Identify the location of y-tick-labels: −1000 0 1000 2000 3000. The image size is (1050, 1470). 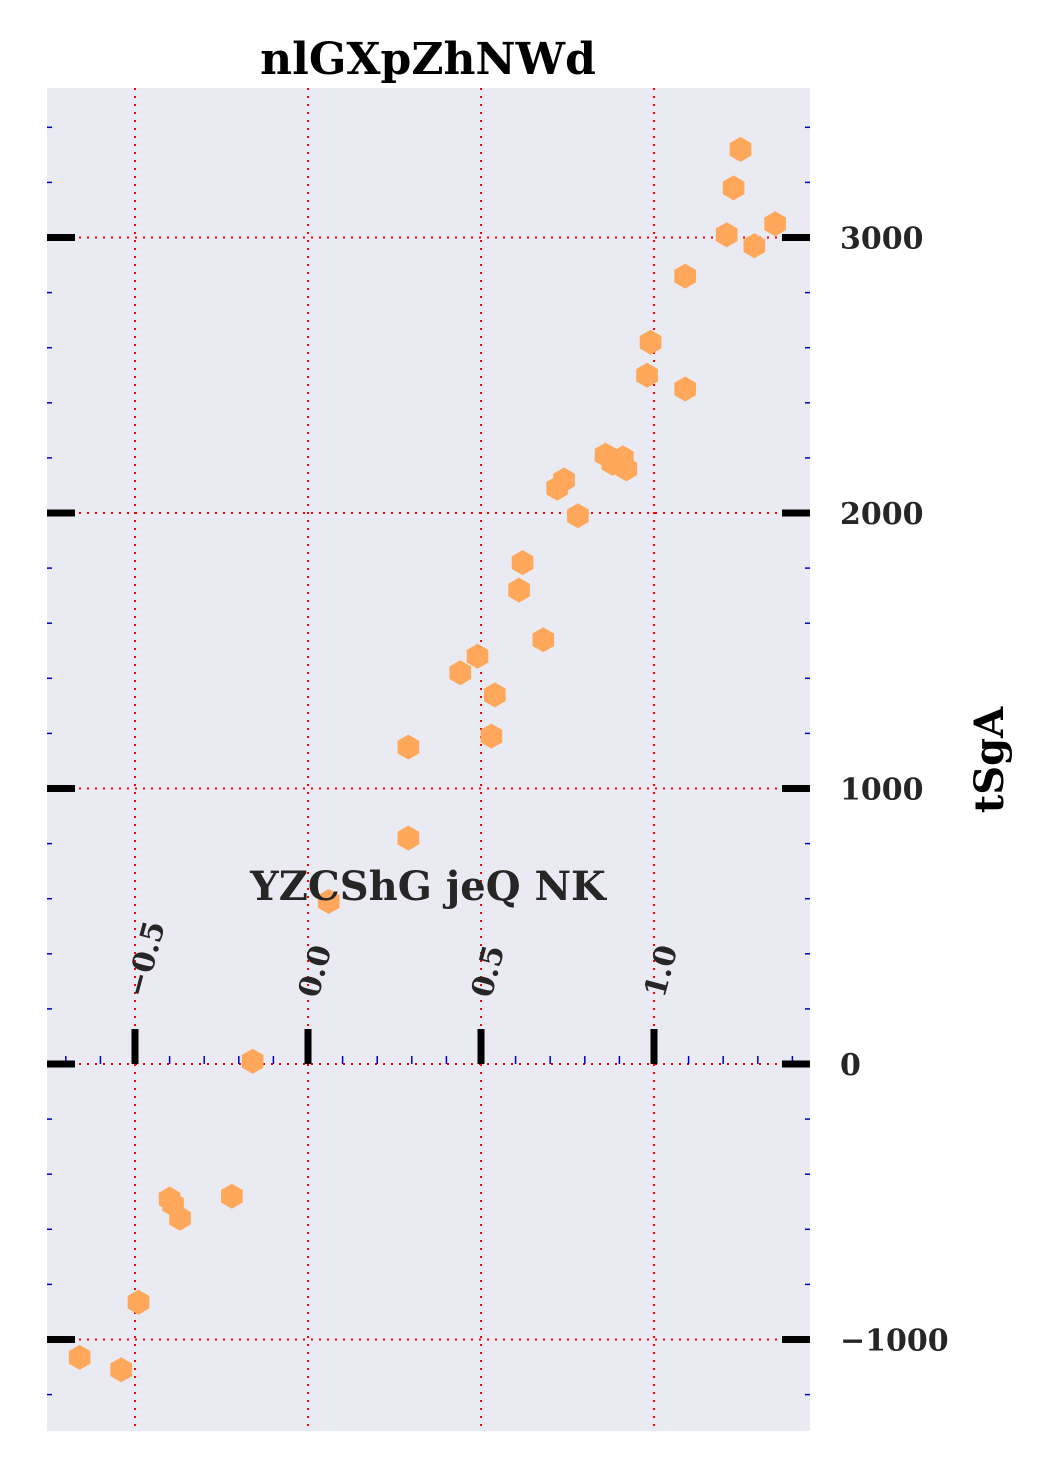
(894, 790).